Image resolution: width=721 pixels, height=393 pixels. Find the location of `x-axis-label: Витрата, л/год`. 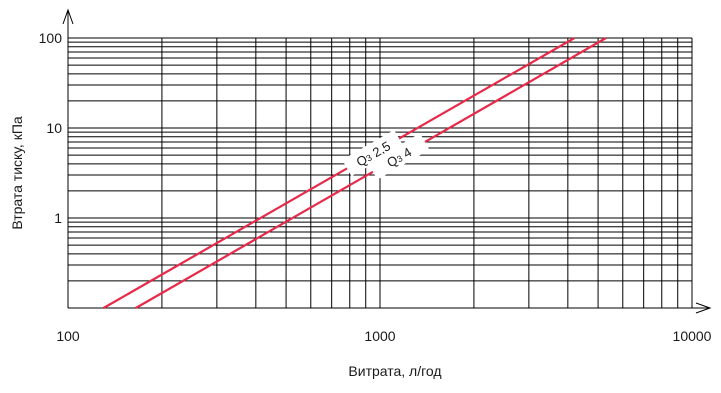

x-axis-label: Витрата, л/год is located at coordinates (394, 371).